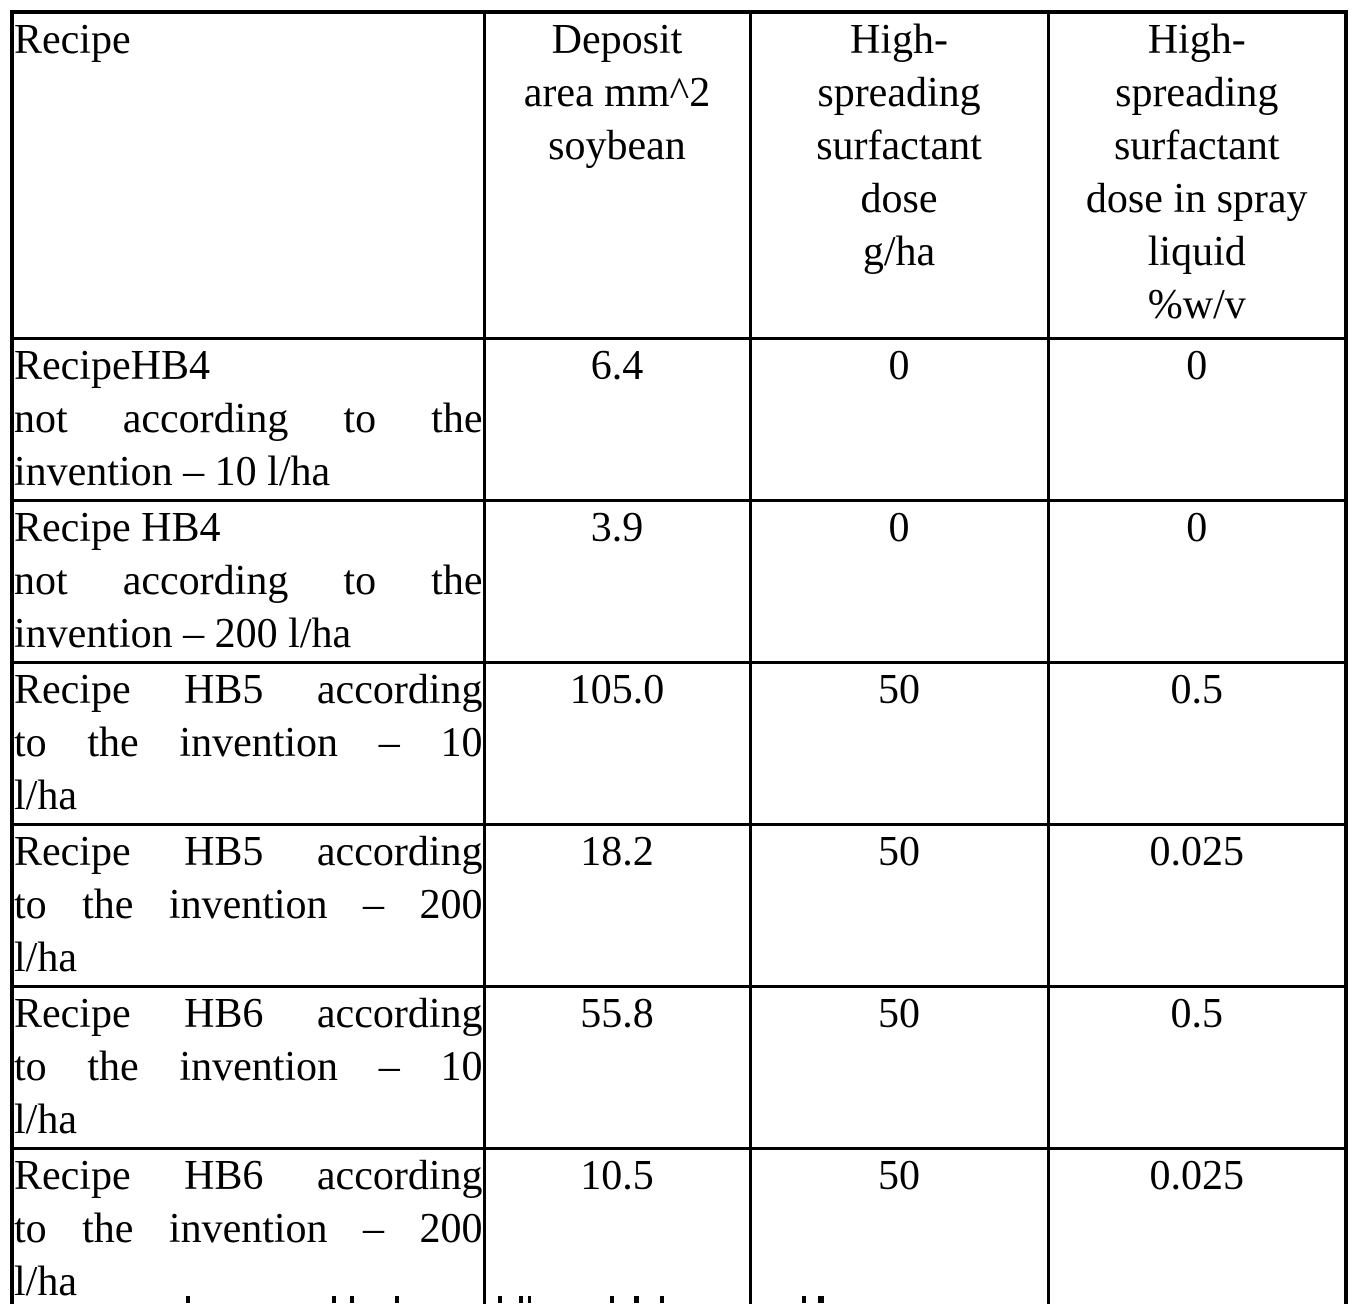 Image resolution: width=1356 pixels, height=1304 pixels. Describe the element at coordinates (678, 1300) in the screenshot. I see `cut-off-text-line` at that location.